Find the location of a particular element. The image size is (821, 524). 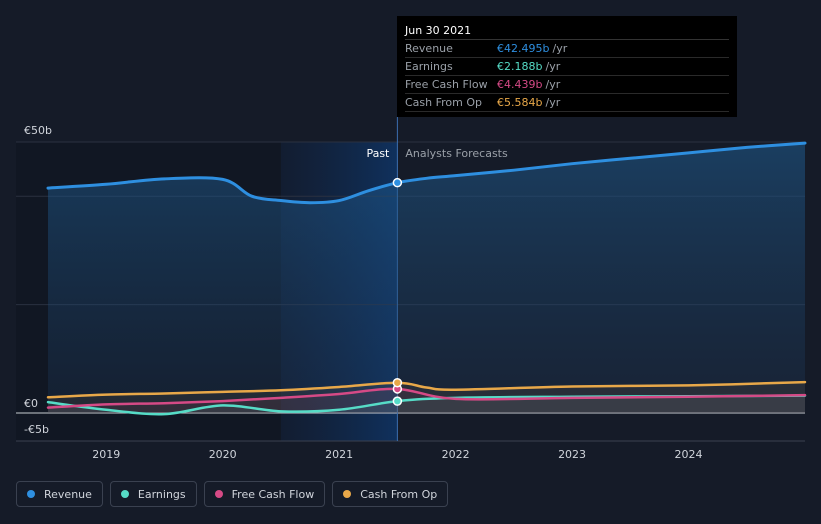

tooltip-value: €42.495b is located at coordinates (523, 48).